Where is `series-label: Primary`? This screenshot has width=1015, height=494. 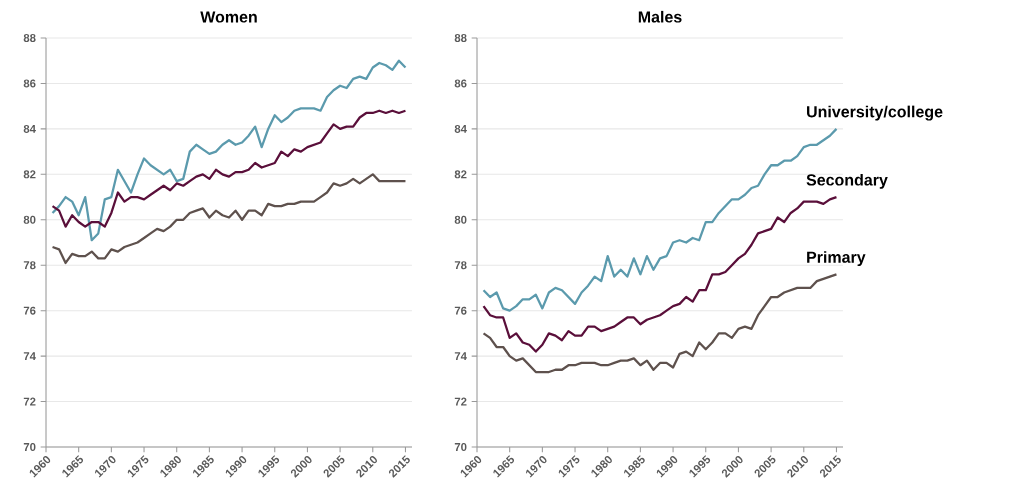
series-label: Primary is located at coordinates (836, 259).